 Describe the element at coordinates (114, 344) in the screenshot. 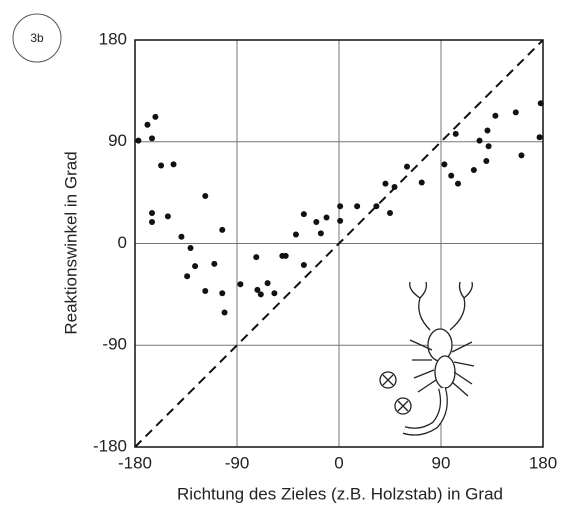

I see `y-tick-label: -90` at that location.